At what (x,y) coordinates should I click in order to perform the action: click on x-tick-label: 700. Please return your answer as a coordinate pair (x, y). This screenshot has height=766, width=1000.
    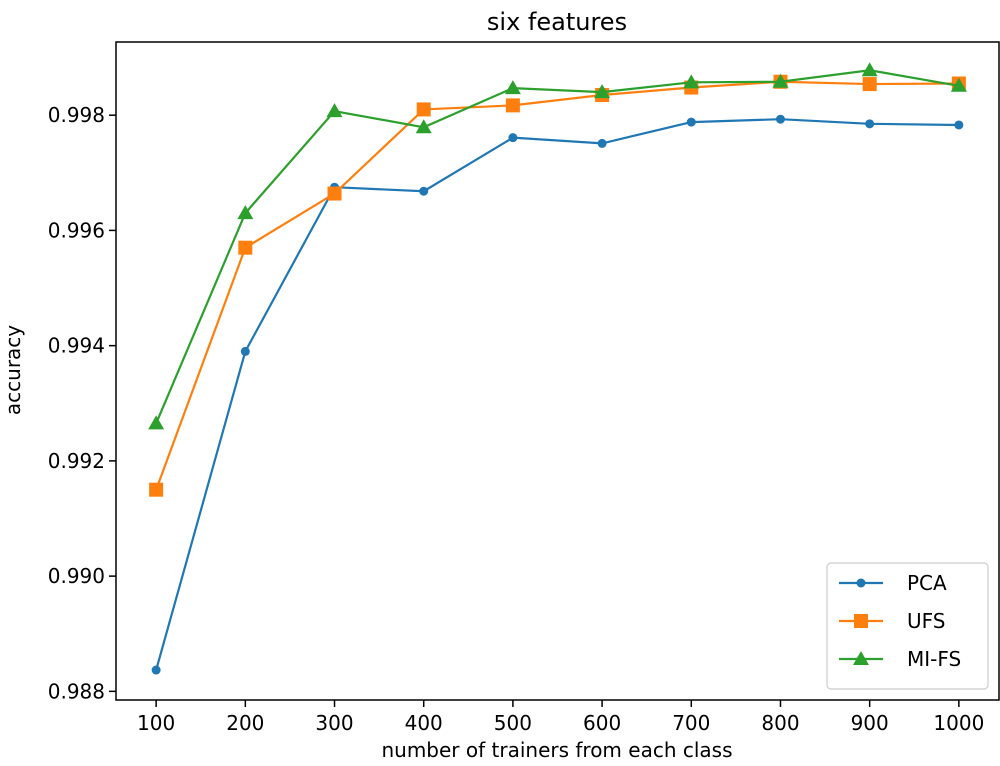
    Looking at the image, I should click on (691, 723).